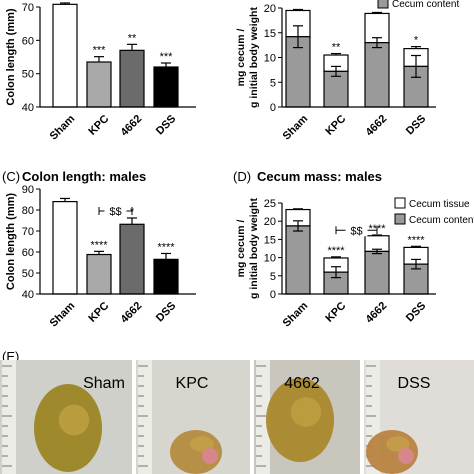 The height and width of the screenshot is (474, 474). I want to click on significance-marker: *, so click(416, 41).